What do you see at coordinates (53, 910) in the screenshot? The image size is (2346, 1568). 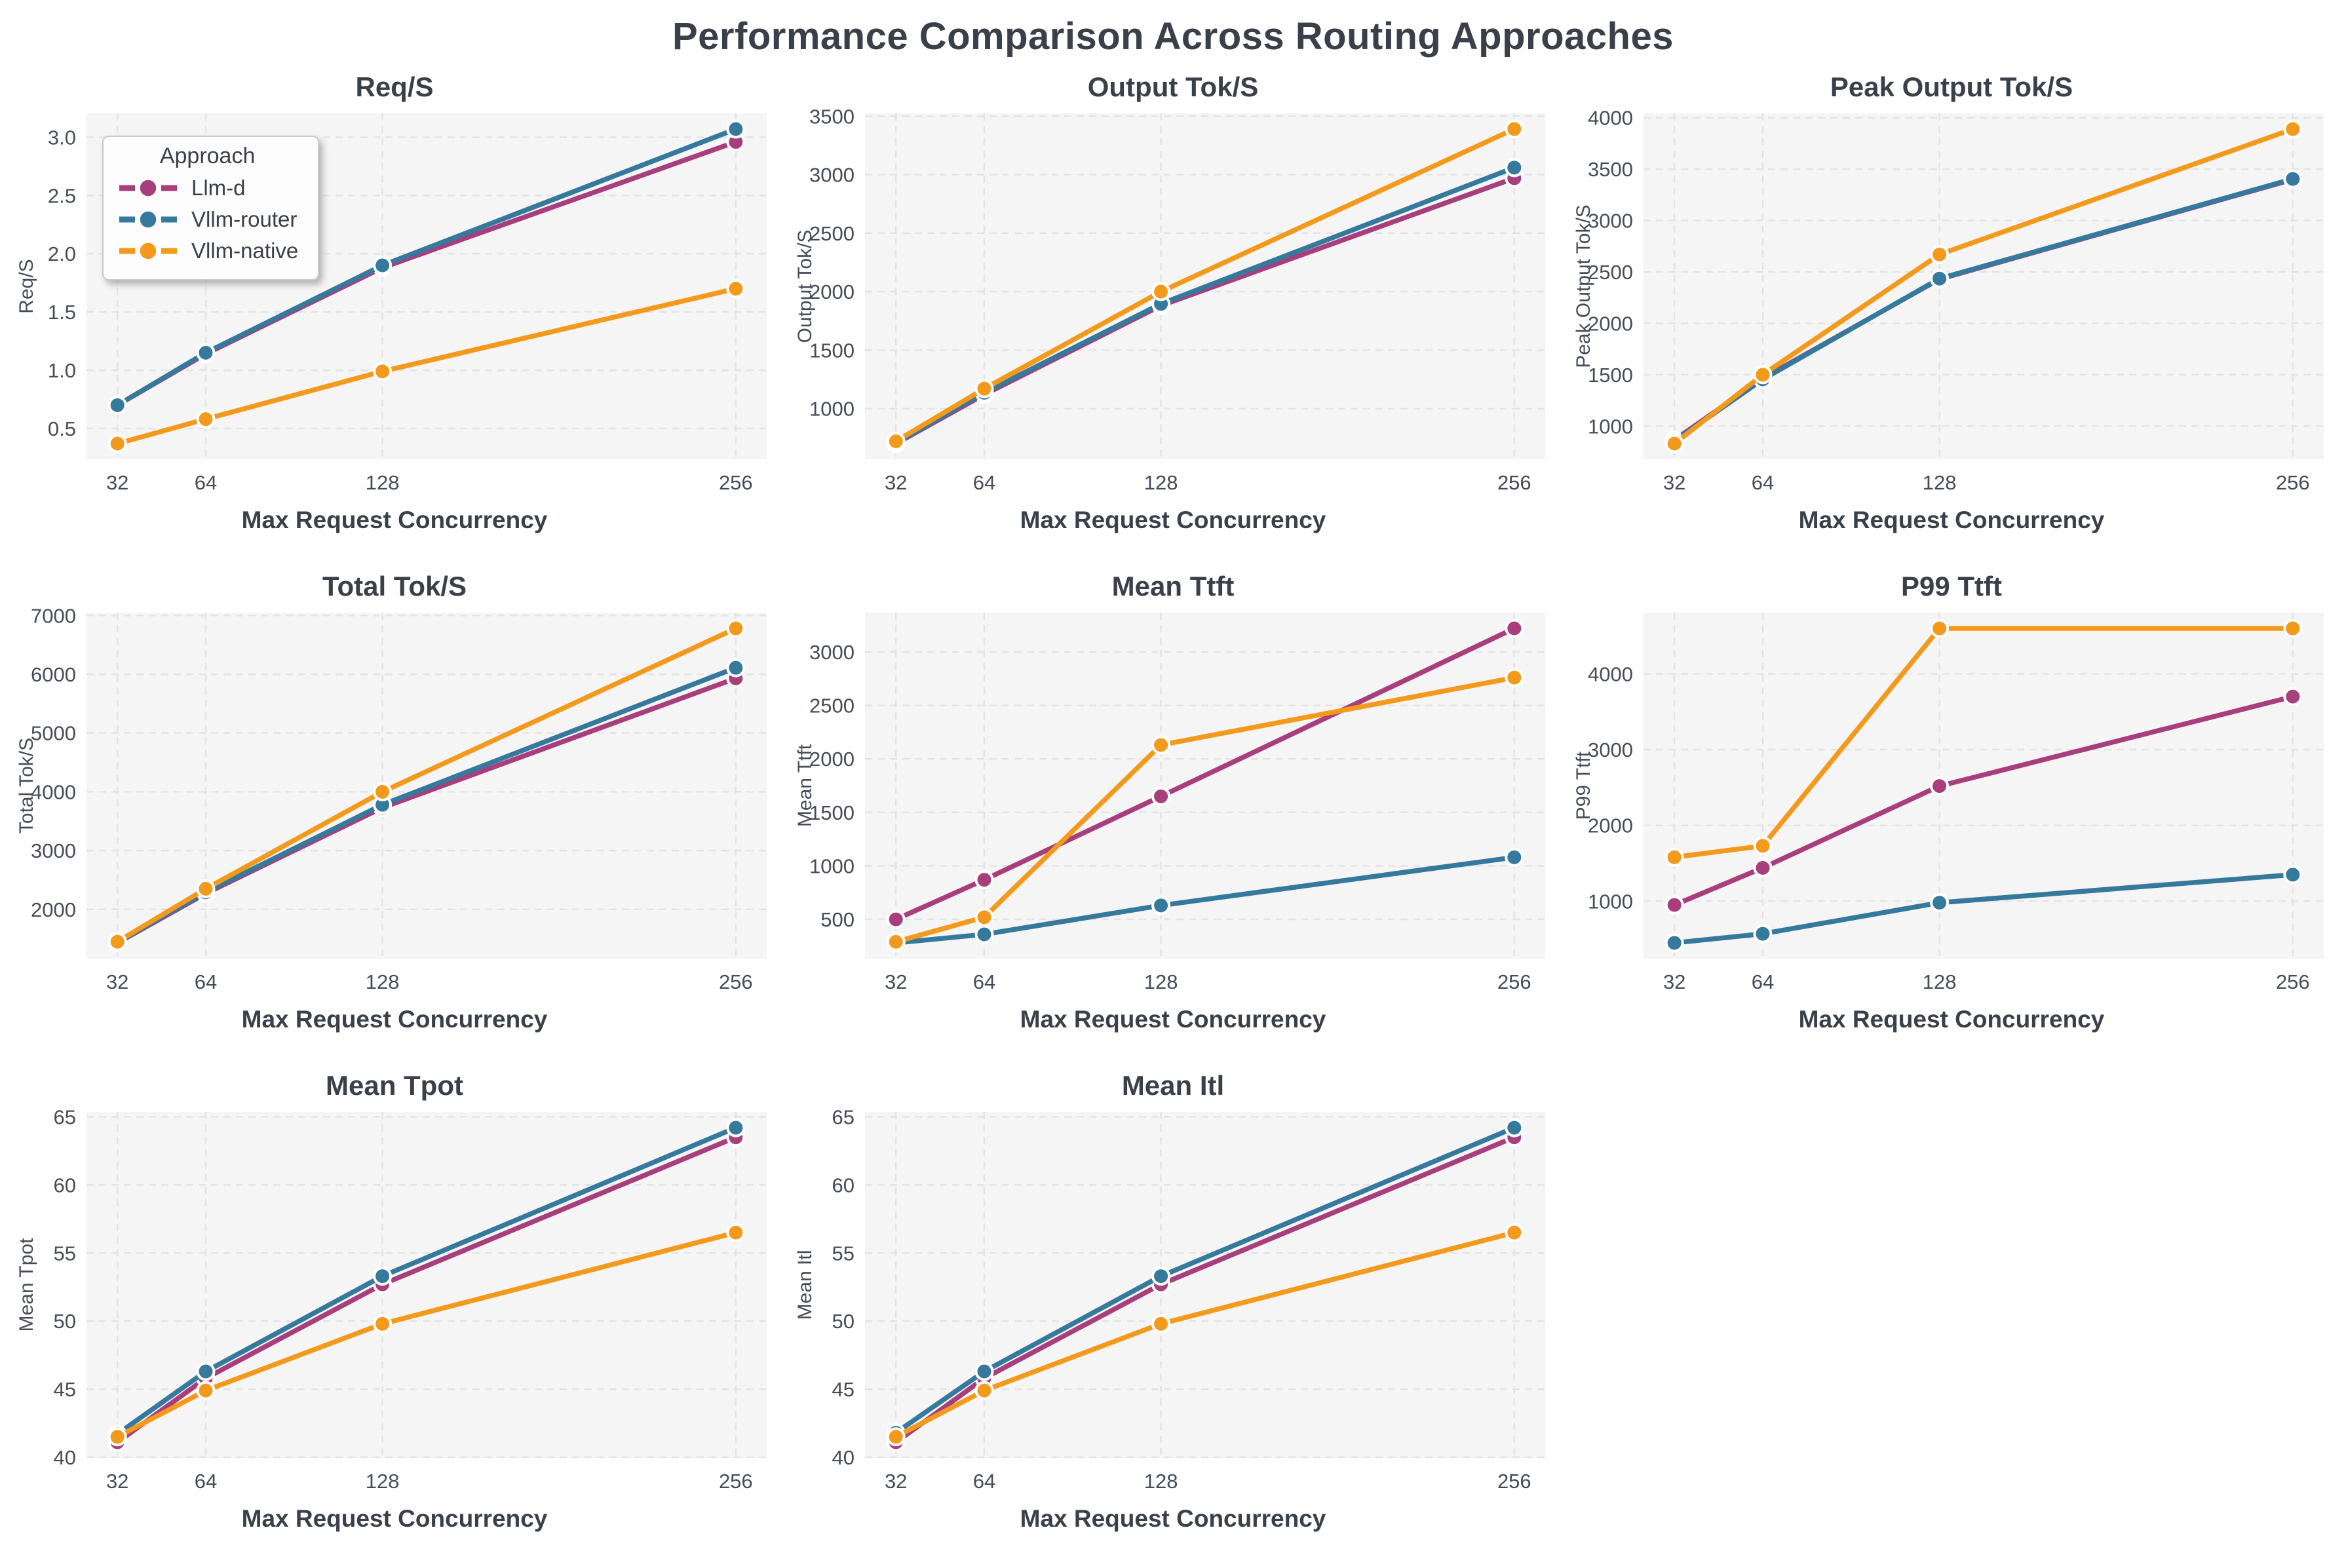 I see `y-tick-label: 2000` at bounding box center [53, 910].